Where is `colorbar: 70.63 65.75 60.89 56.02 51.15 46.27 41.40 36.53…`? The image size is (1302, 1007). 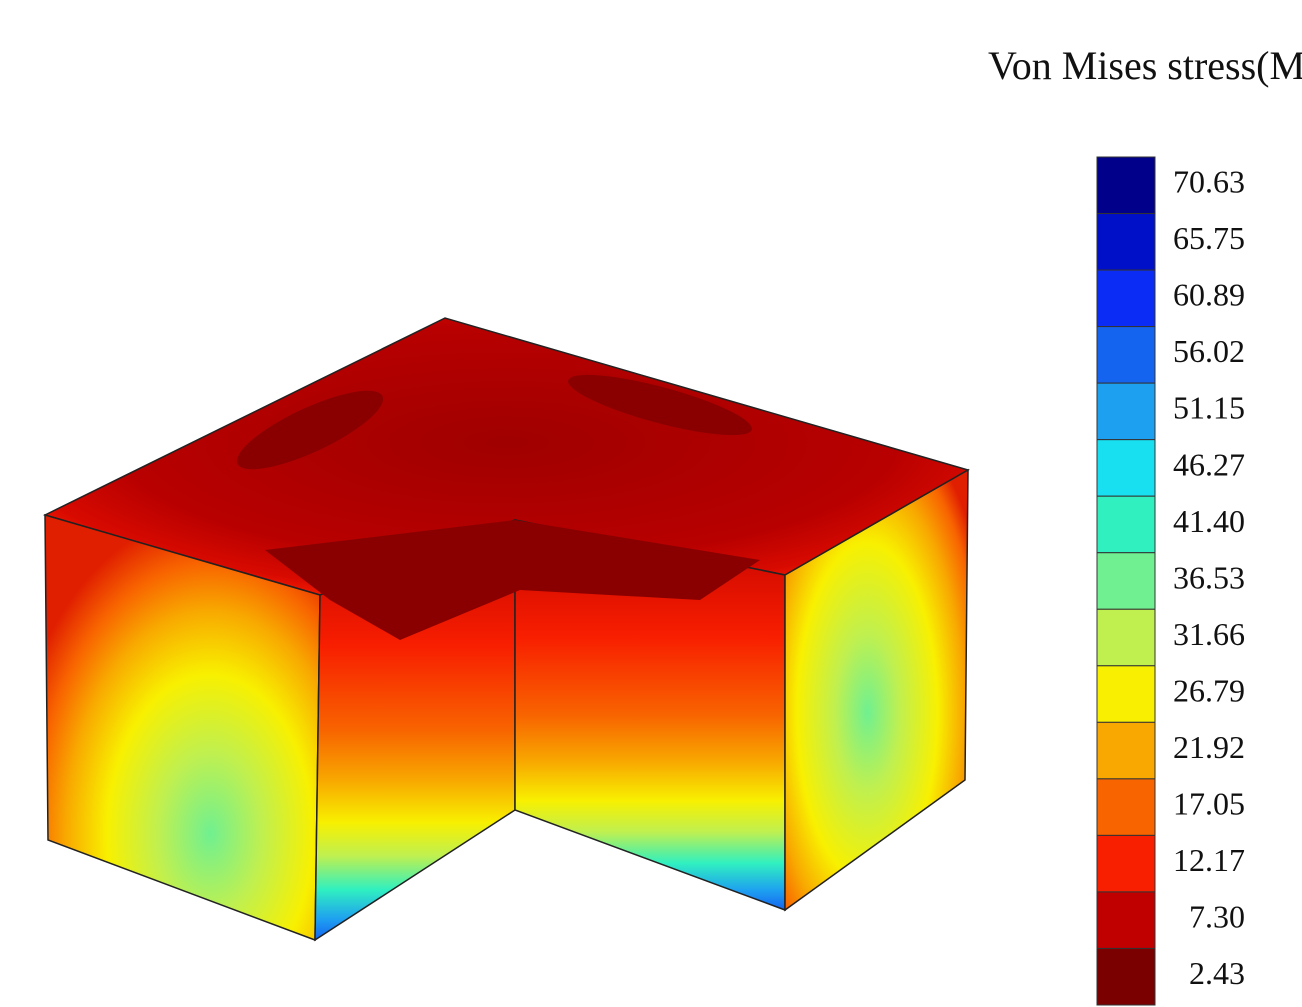 colorbar: 70.63 65.75 60.89 56.02 51.15 46.27 41.40 36.53… is located at coordinates (1170, 581).